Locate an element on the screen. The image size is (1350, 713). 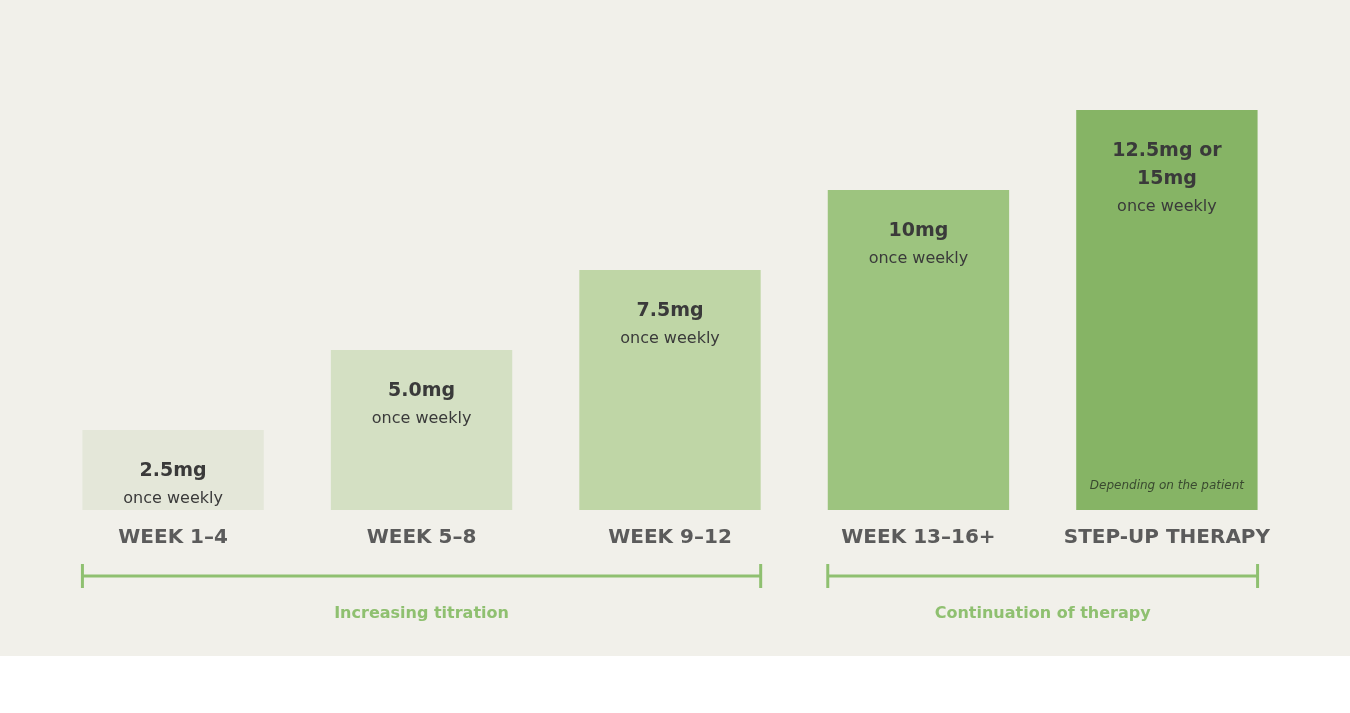
text: Increasing titration is located at coordinates (421, 612).